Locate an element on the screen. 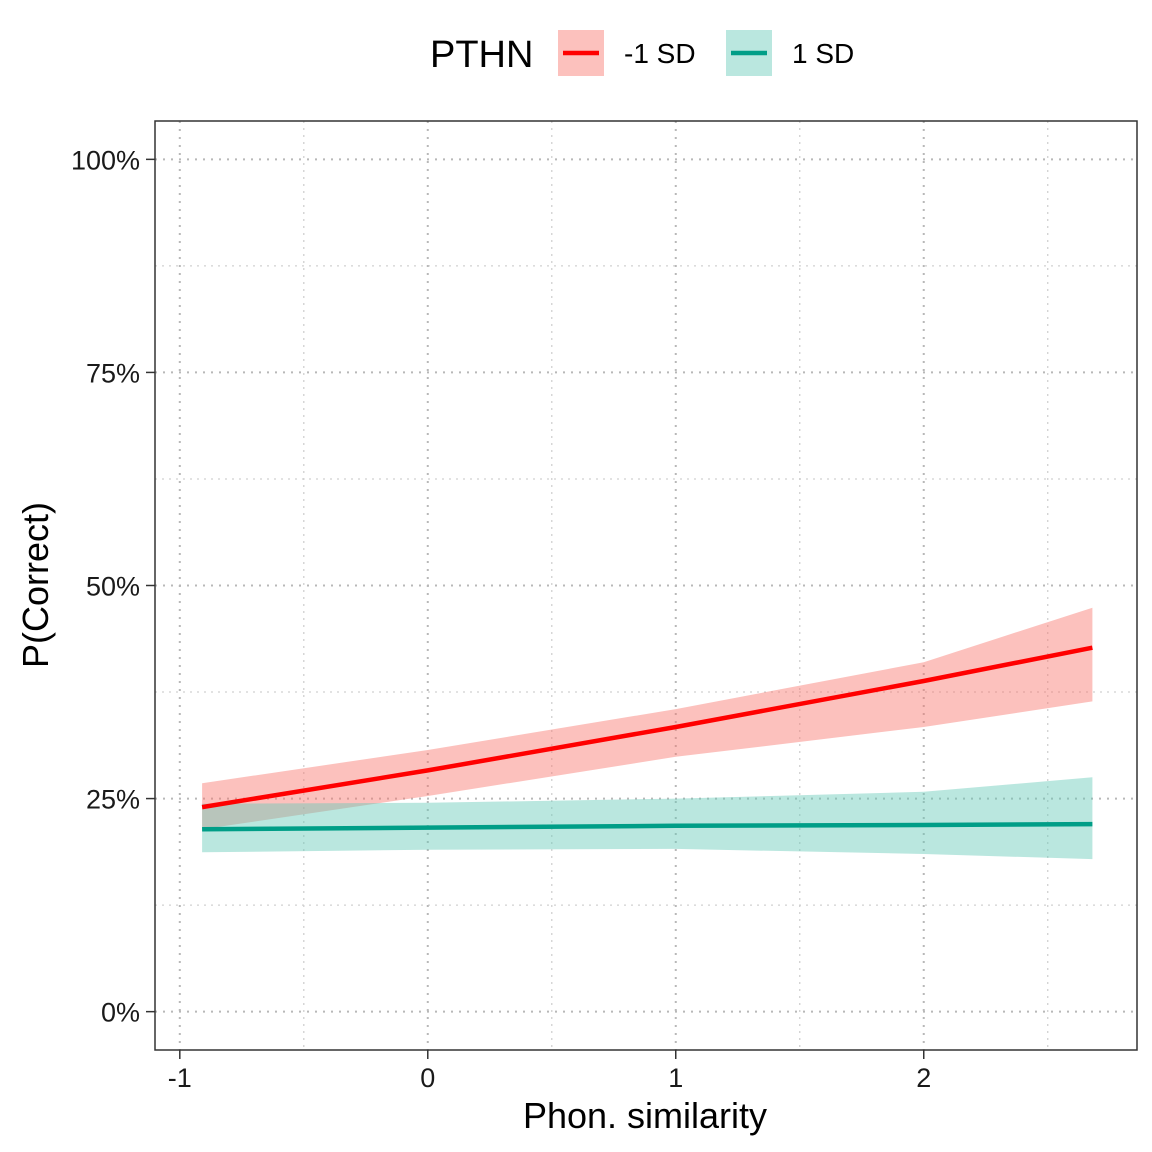 This screenshot has height=1152, width=1152. y-tick-label: 50% is located at coordinates (113, 587).